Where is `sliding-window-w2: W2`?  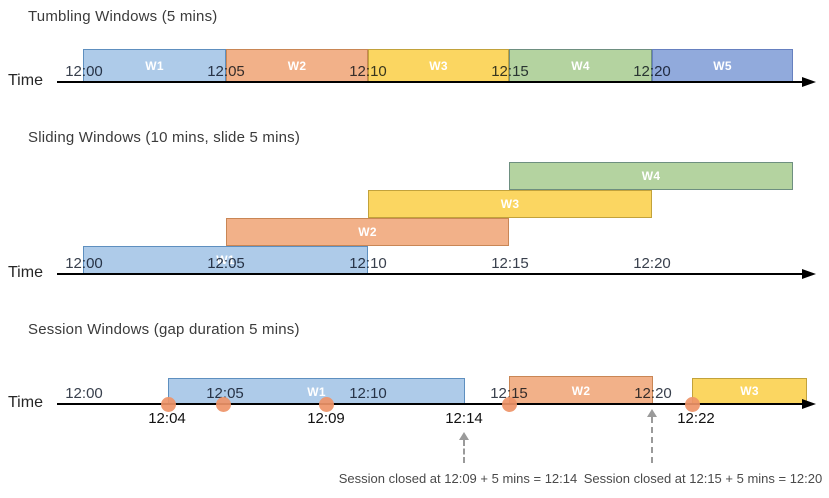
sliding-window-w2: W2 is located at coordinates (367, 232).